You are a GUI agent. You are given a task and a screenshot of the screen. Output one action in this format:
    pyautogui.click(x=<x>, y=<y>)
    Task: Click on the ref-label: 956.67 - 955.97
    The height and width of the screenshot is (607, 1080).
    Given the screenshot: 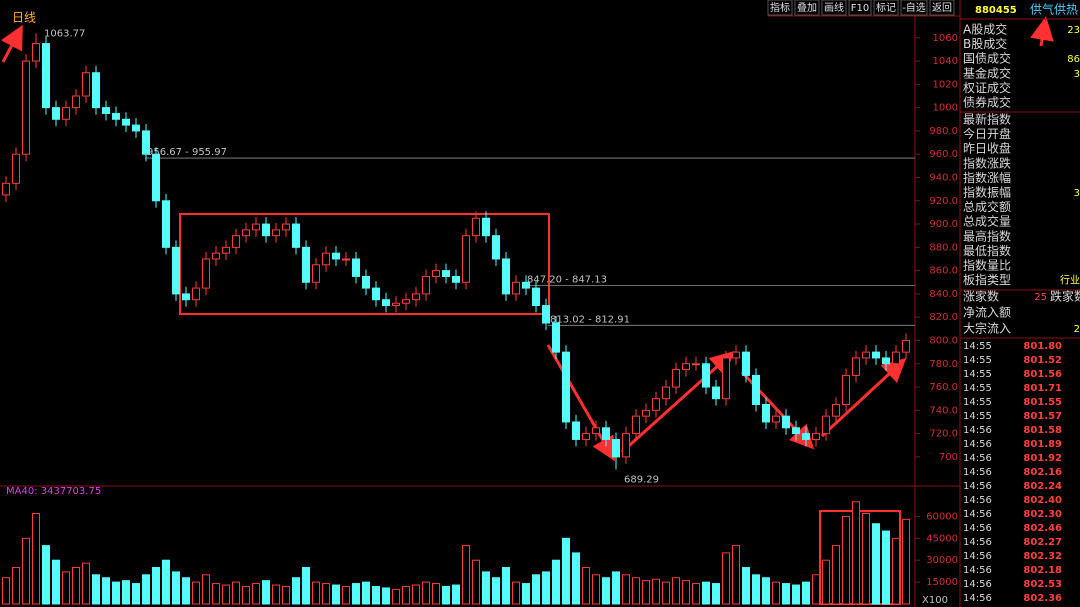 What is the action you would take?
    pyautogui.click(x=187, y=152)
    